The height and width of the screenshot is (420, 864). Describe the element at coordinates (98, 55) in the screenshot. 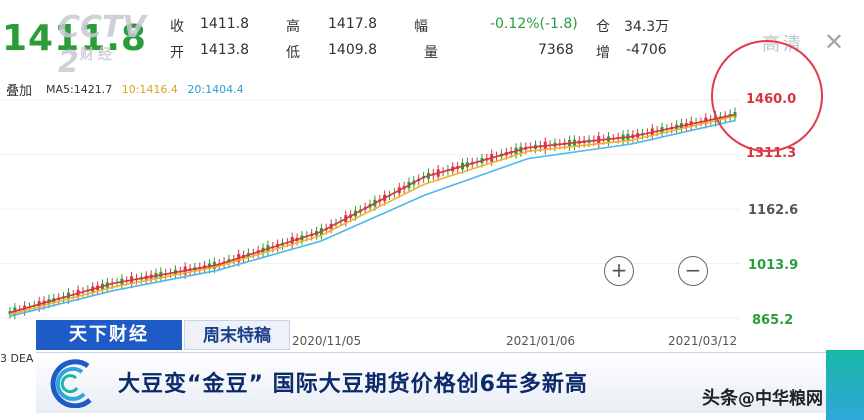

I see `channel-logo-sub: 财经` at that location.